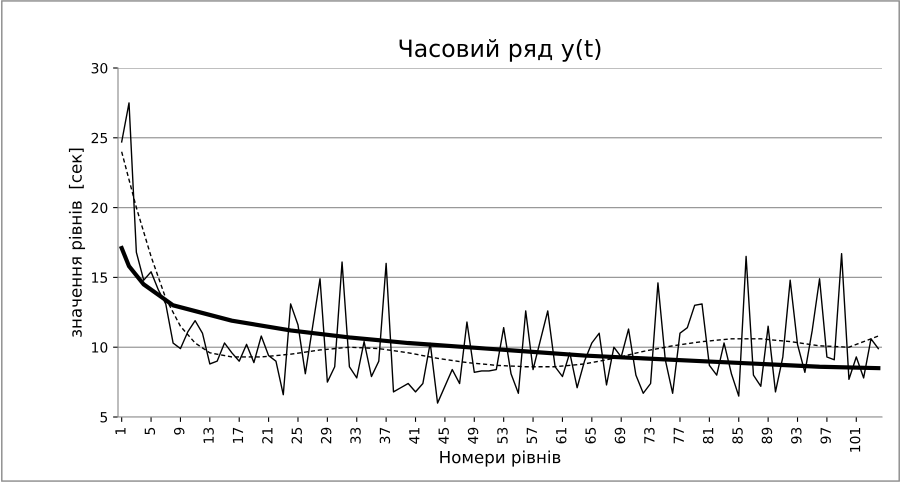  What do you see at coordinates (100, 208) in the screenshot?
I see `y-tick-label: 20` at bounding box center [100, 208].